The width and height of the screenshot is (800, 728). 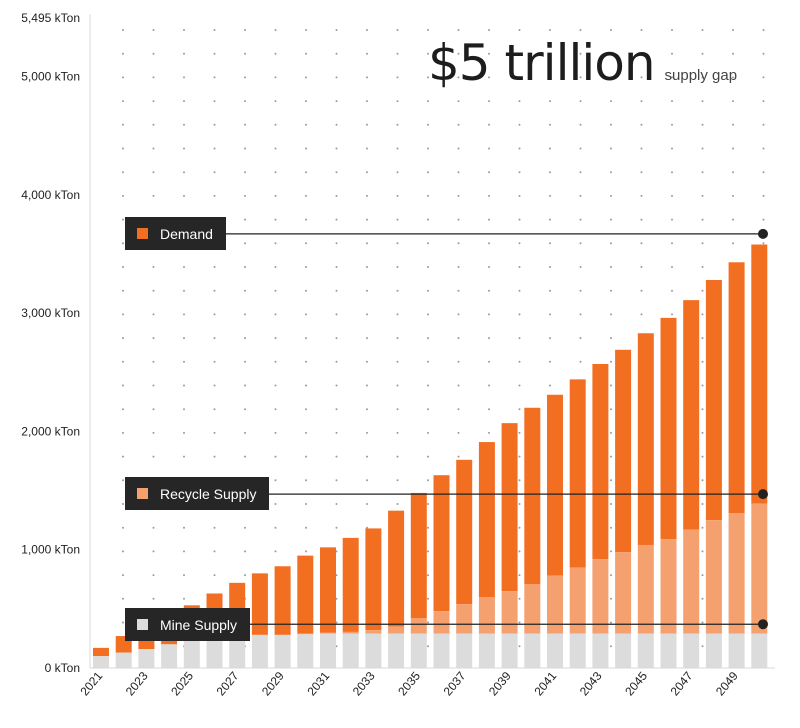 What do you see at coordinates (542, 63) in the screenshot?
I see `headline-value: $5 trillion` at bounding box center [542, 63].